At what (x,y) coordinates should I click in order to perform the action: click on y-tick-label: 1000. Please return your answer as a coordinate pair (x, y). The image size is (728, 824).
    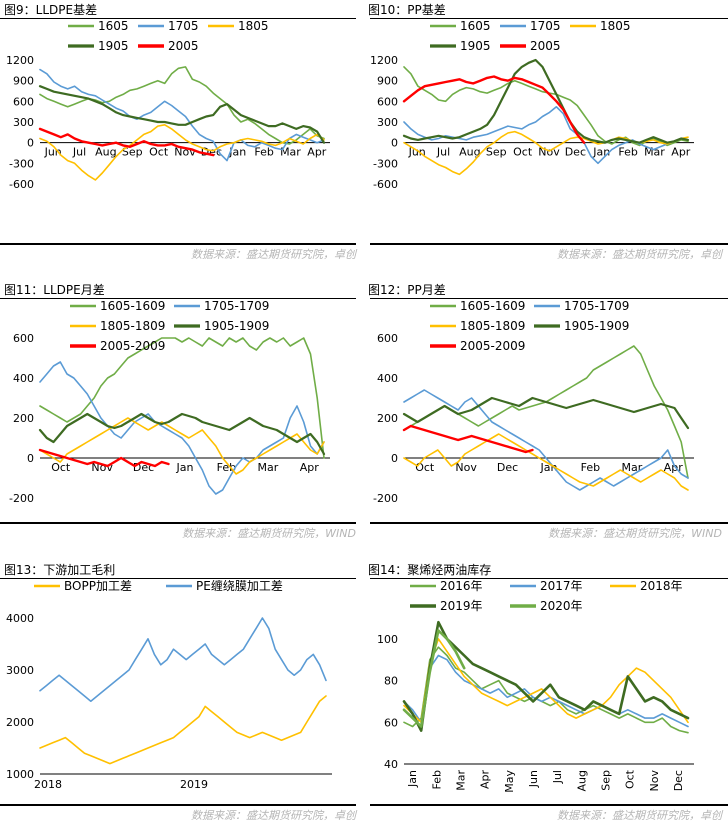
    Looking at the image, I should click on (20, 774).